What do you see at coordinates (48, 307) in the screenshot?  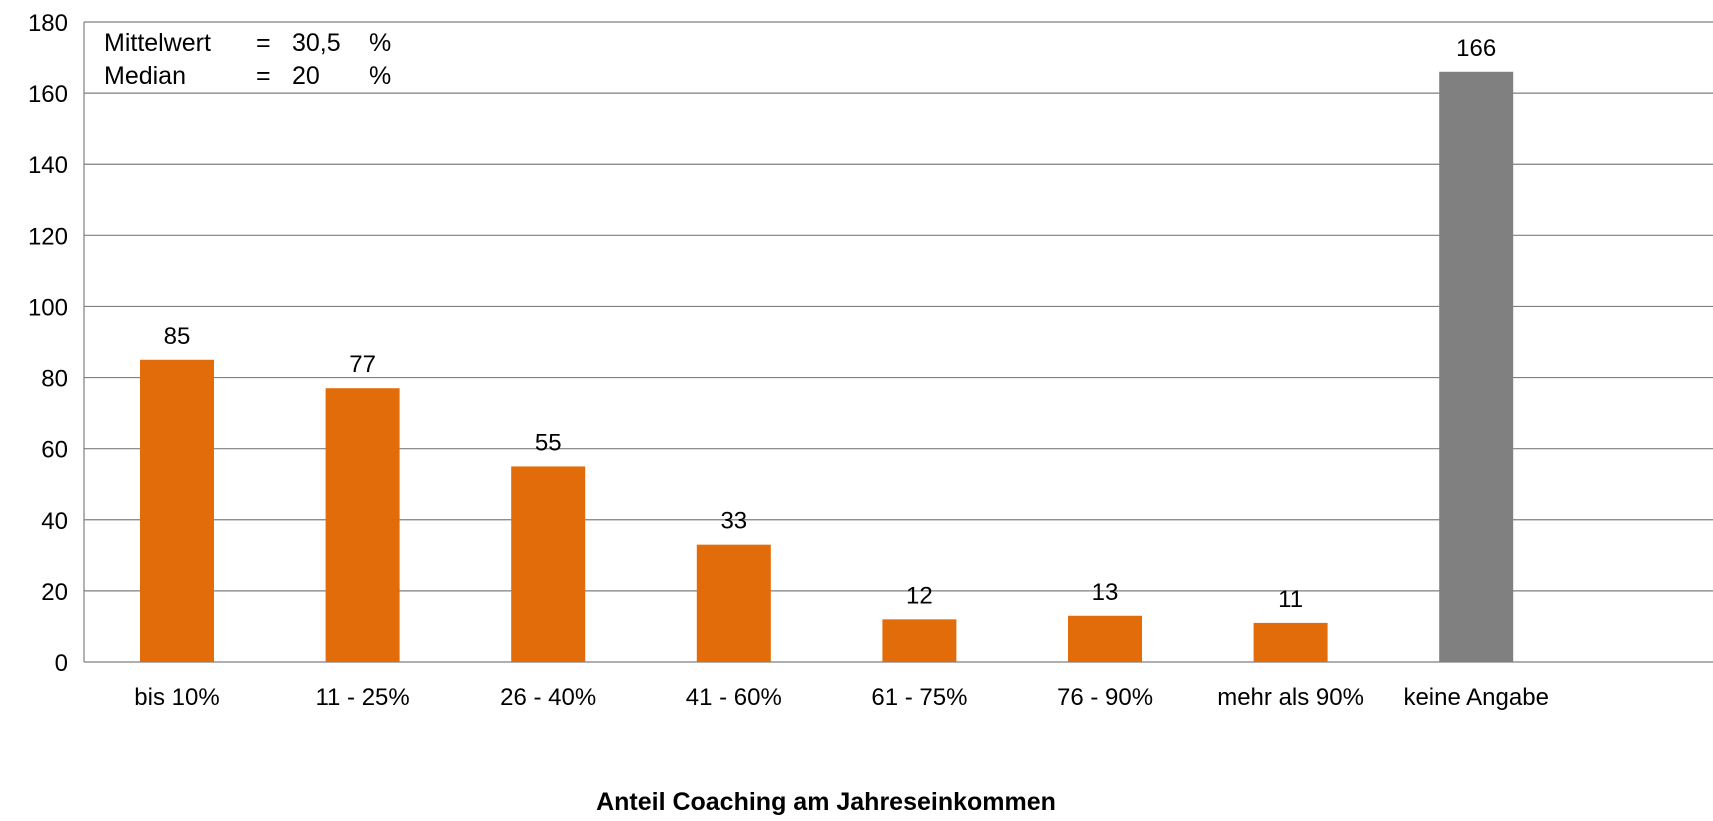 I see `y-tick-label: 100` at bounding box center [48, 307].